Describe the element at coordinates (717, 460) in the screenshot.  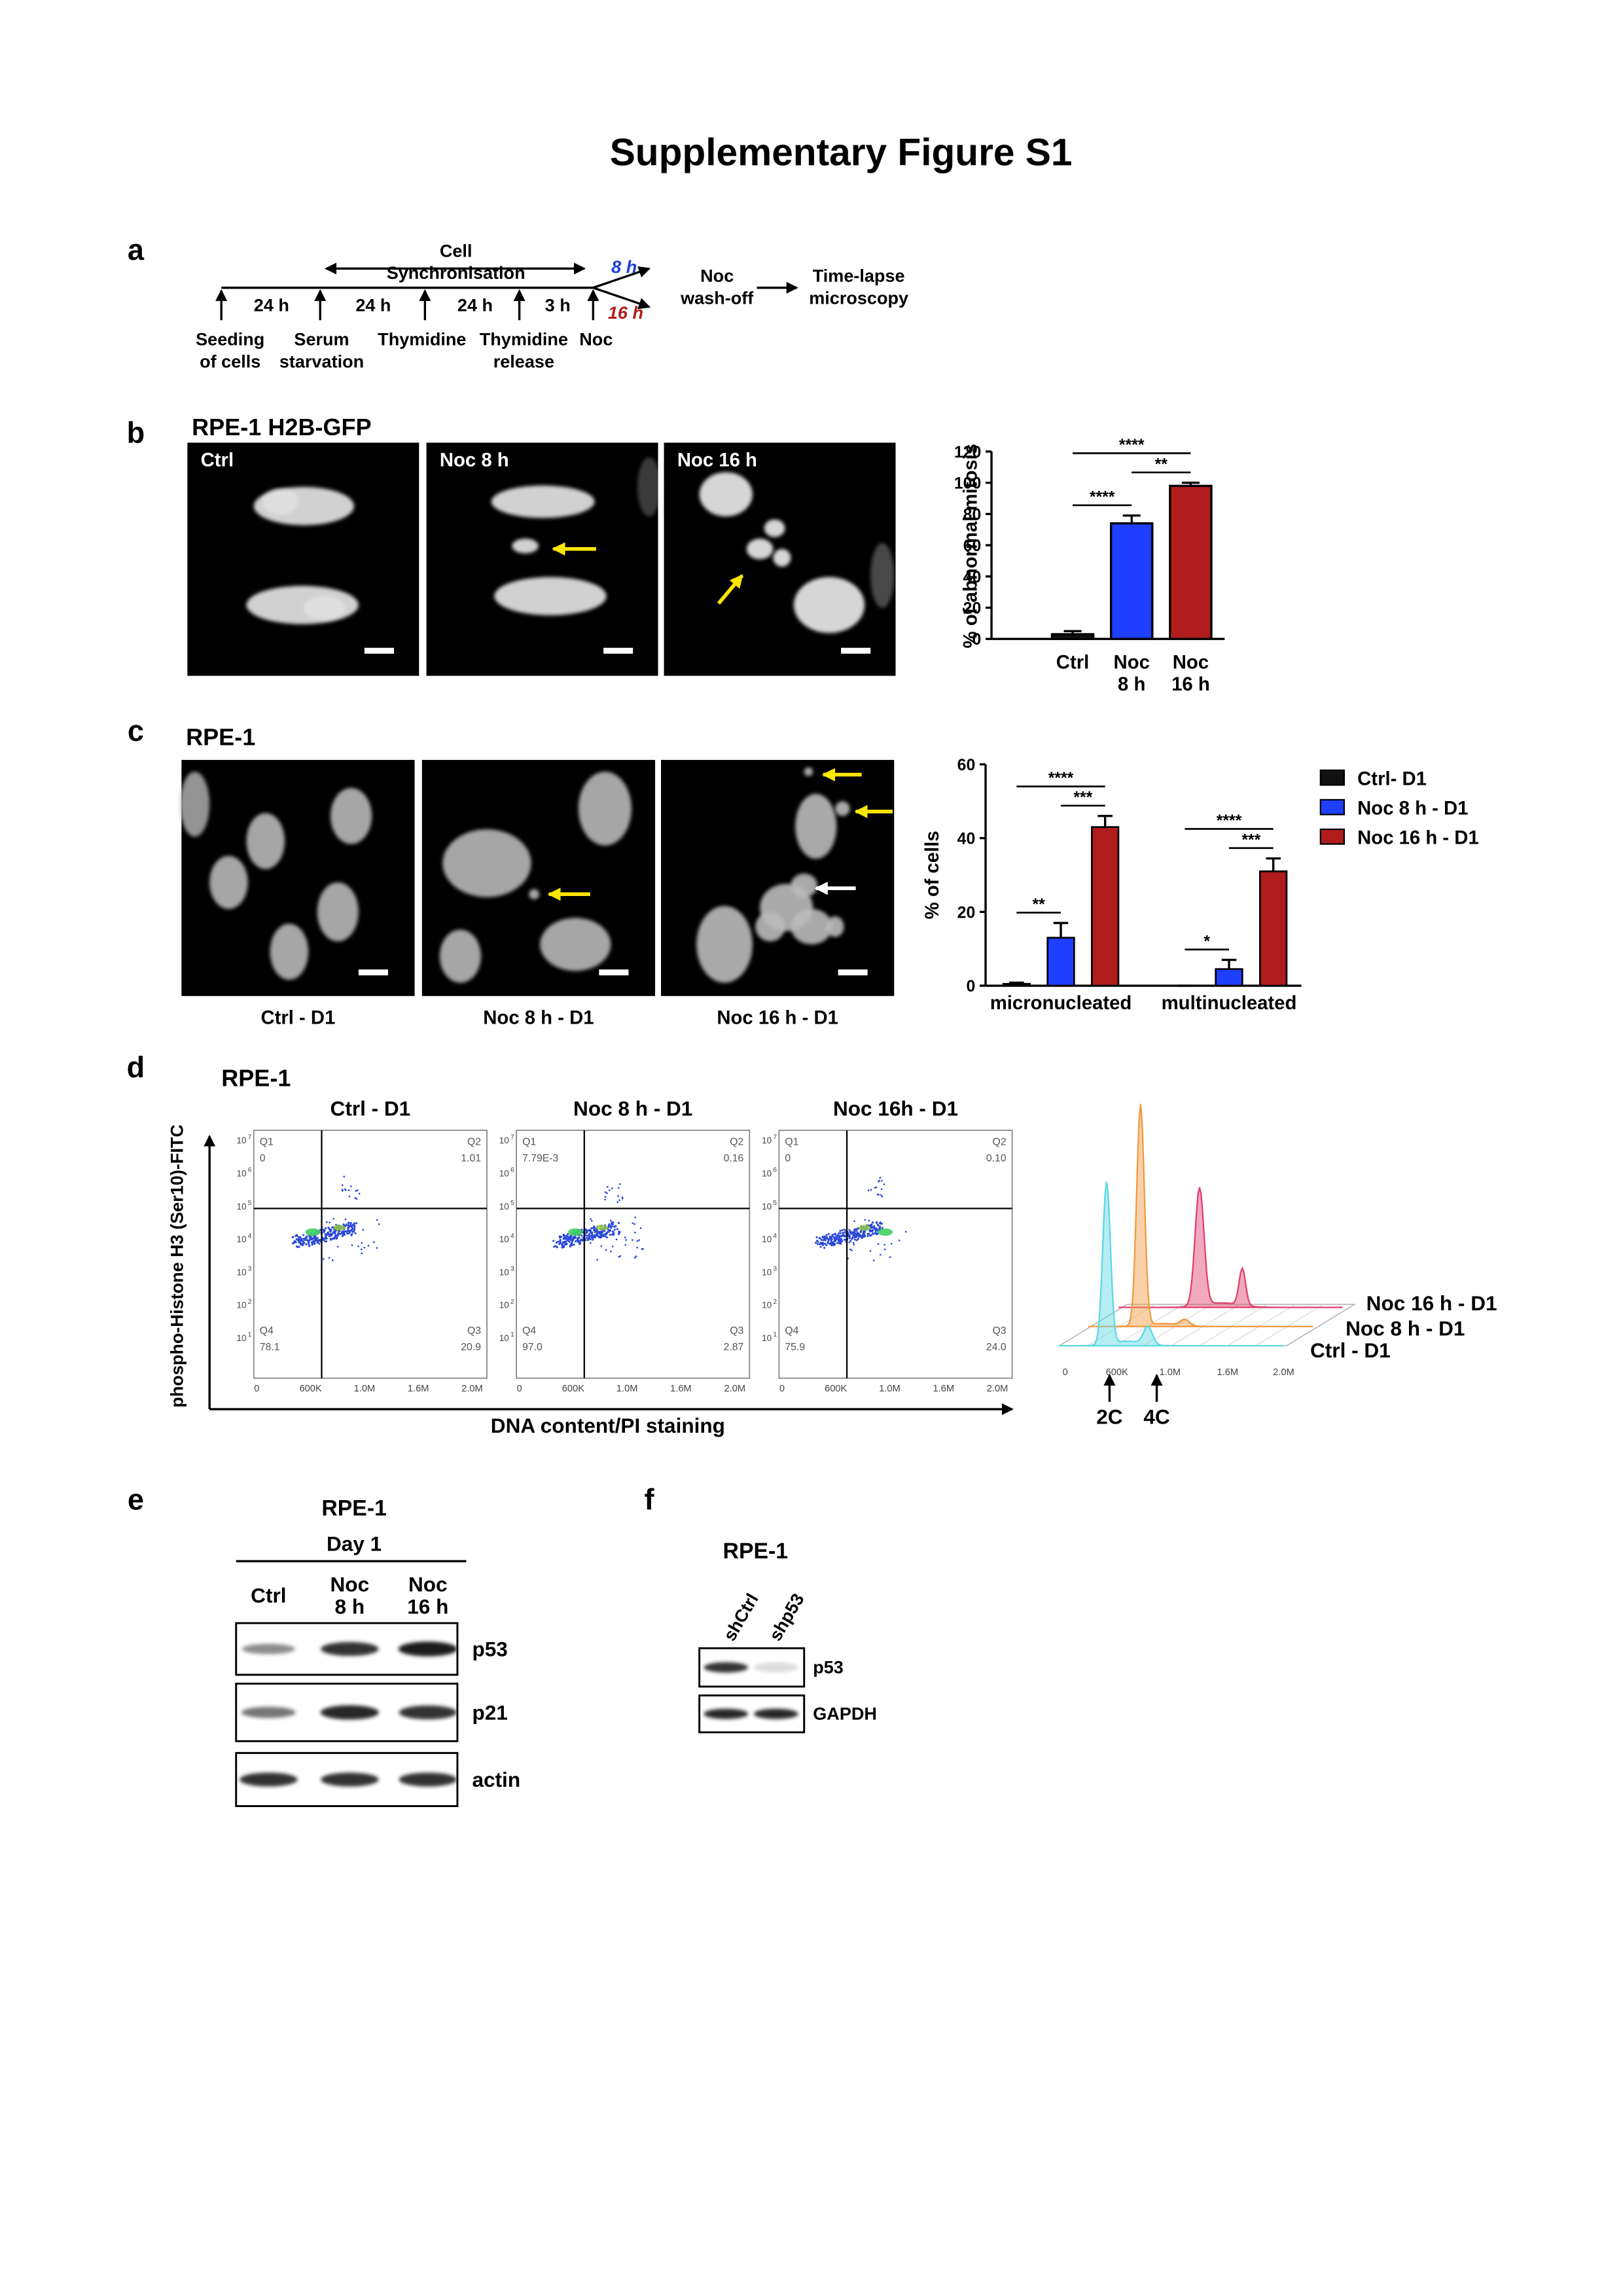
I see `image-label: Noc 16 h` at that location.